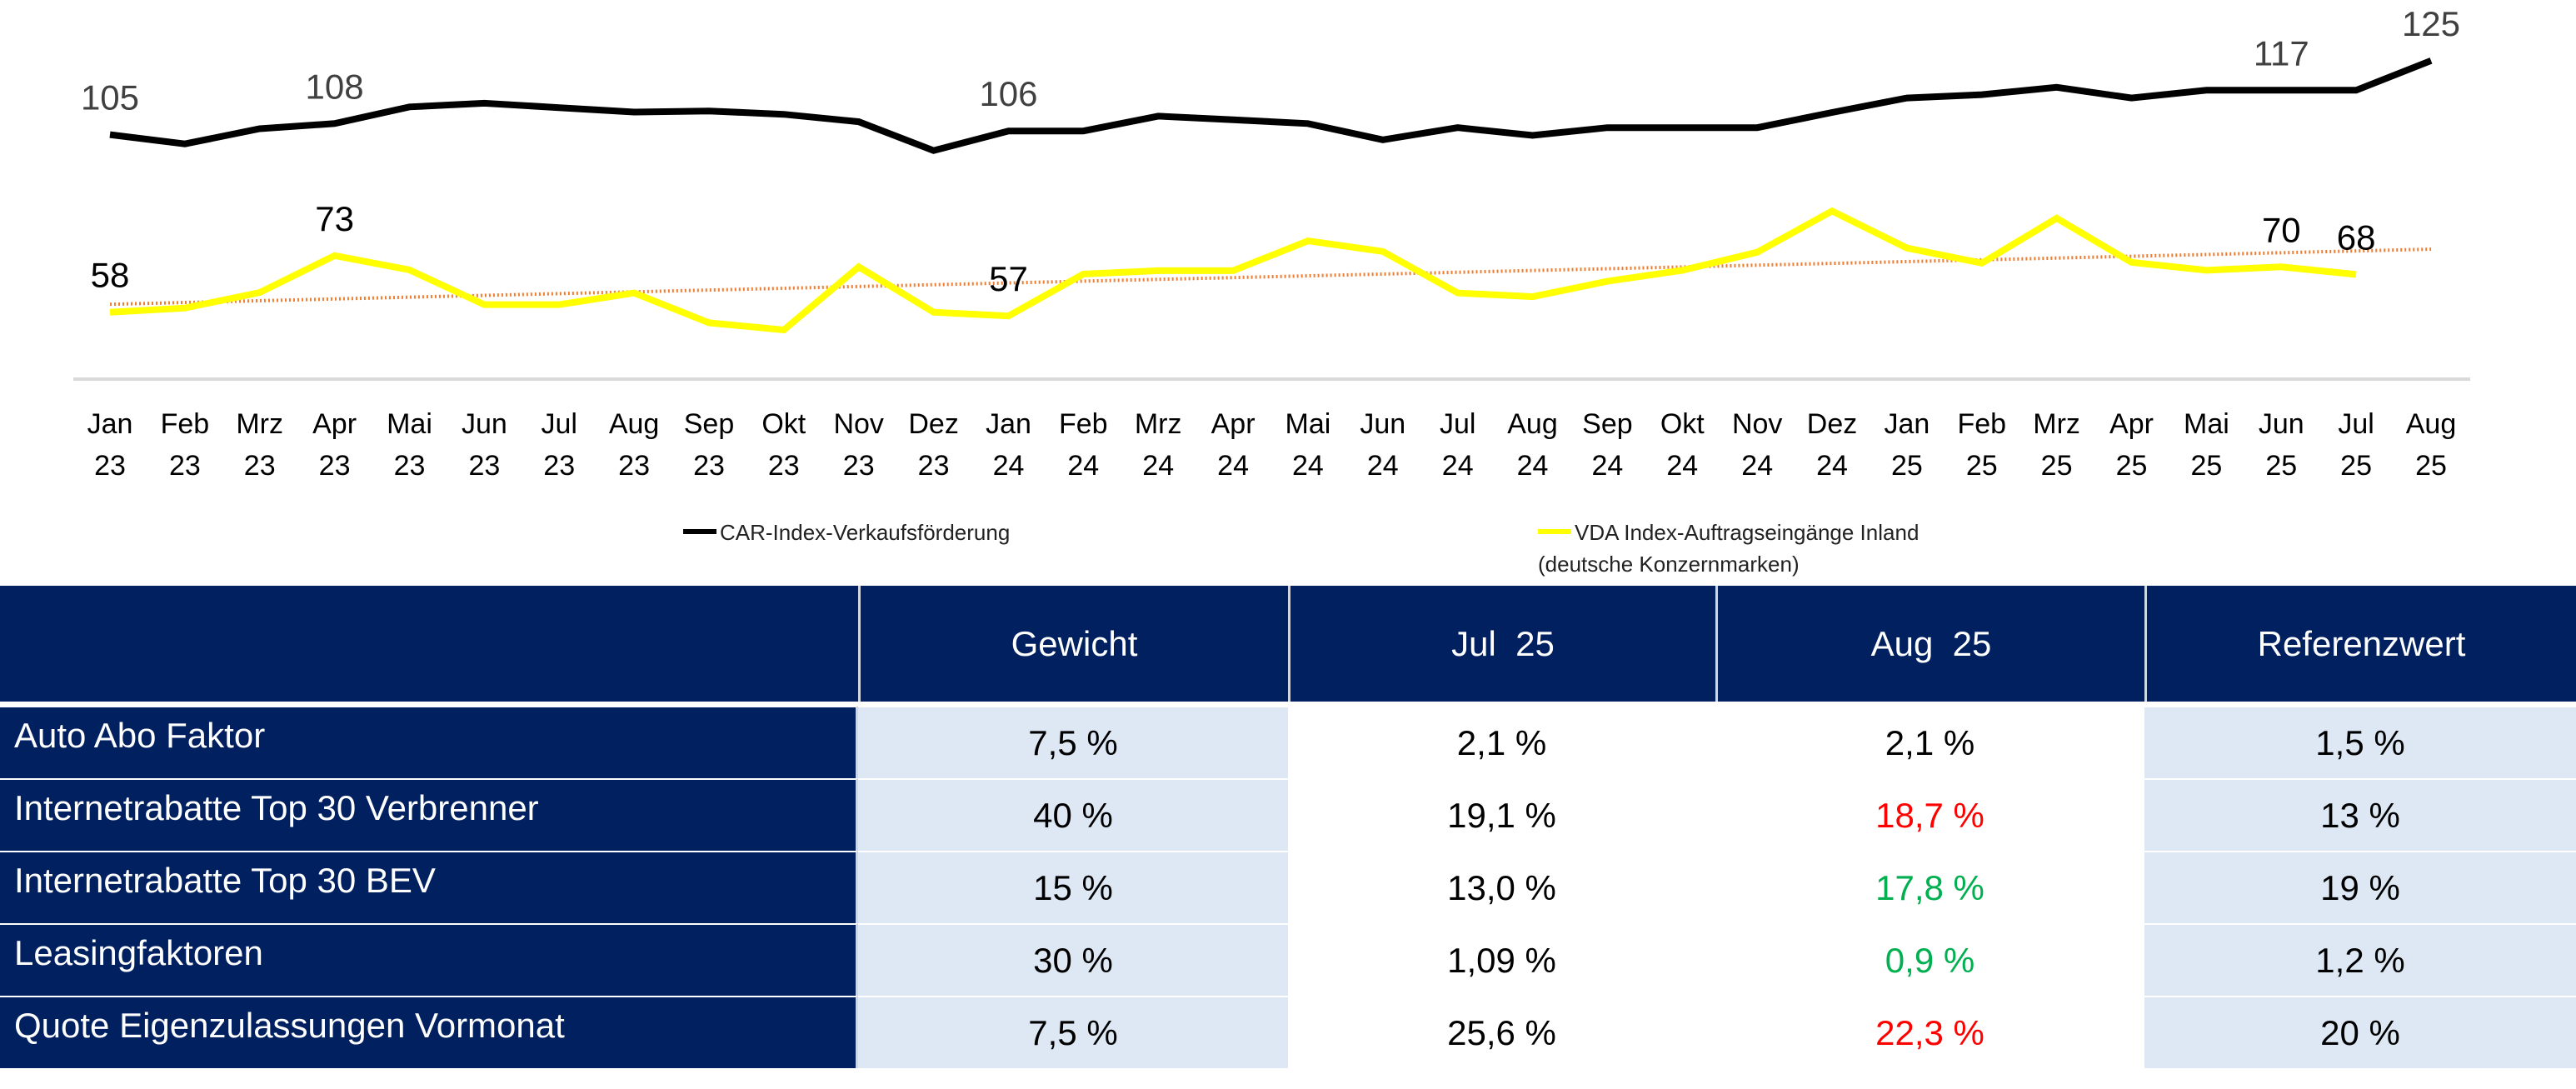 This screenshot has width=2576, height=1089. Describe the element at coordinates (429, 742) in the screenshot. I see `row-label: Auto Abo Faktor` at that location.